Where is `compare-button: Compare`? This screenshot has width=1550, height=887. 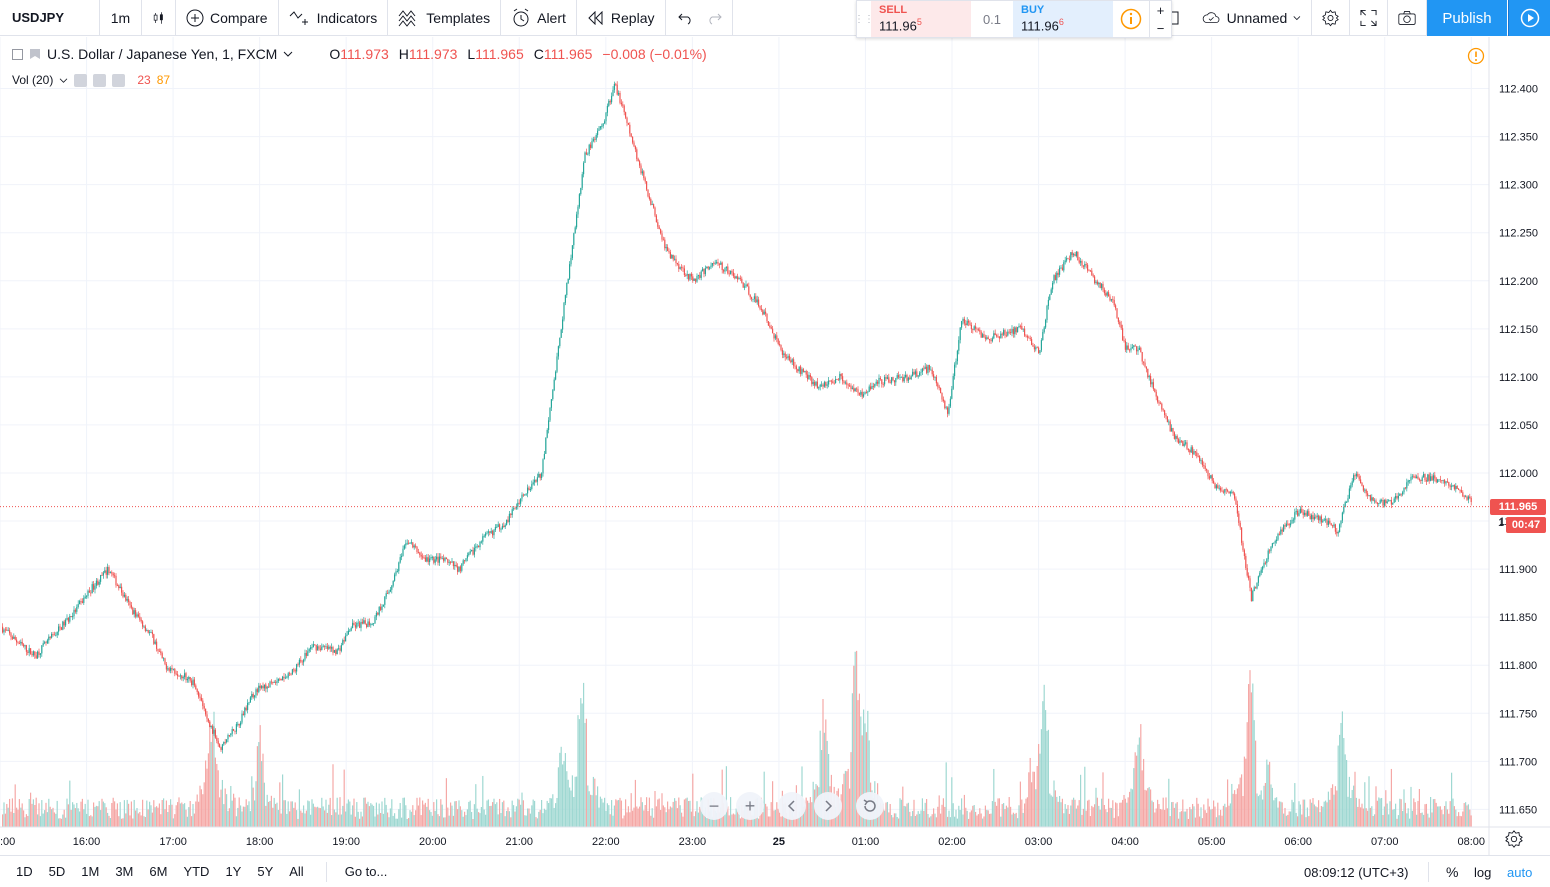 compare-button: Compare is located at coordinates (227, 18).